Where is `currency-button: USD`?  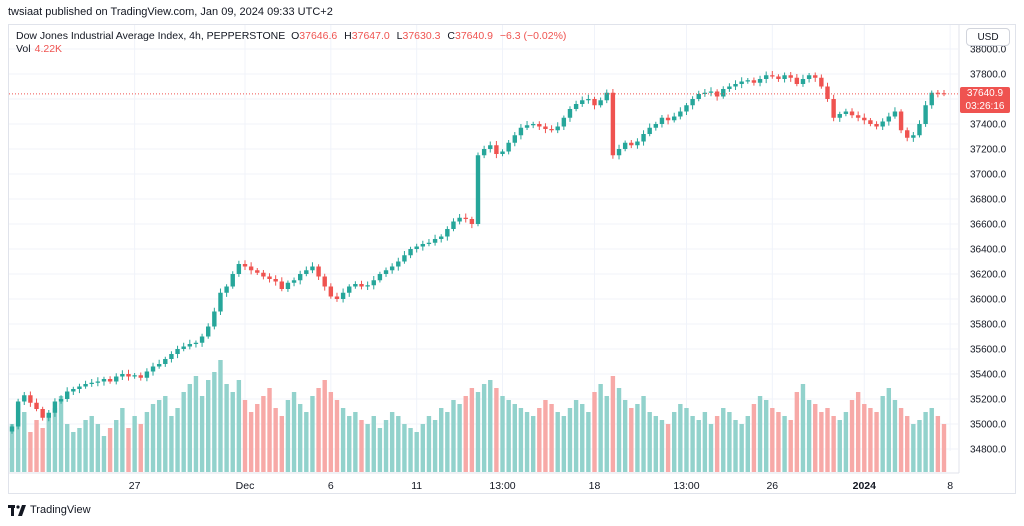
currency-button: USD is located at coordinates (988, 37).